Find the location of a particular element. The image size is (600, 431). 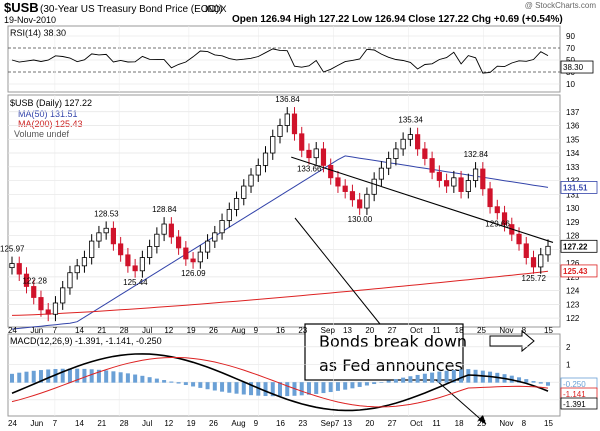

x-axis-label-mid: 16 is located at coordinates (280, 330).